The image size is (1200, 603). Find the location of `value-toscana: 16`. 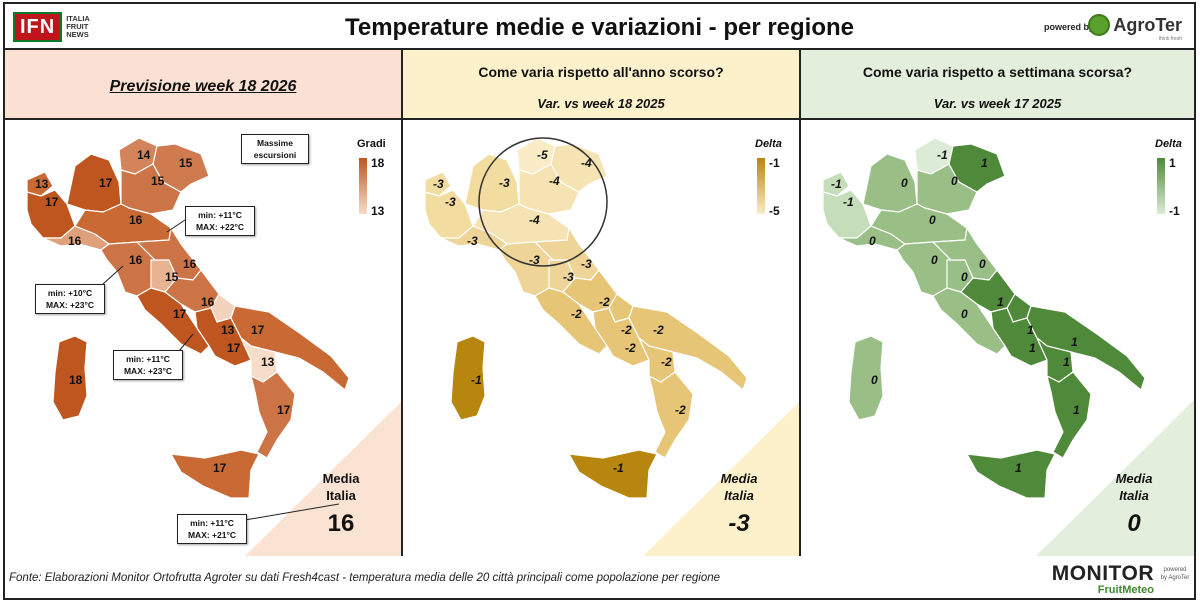

value-toscana: 16 is located at coordinates (136, 260).